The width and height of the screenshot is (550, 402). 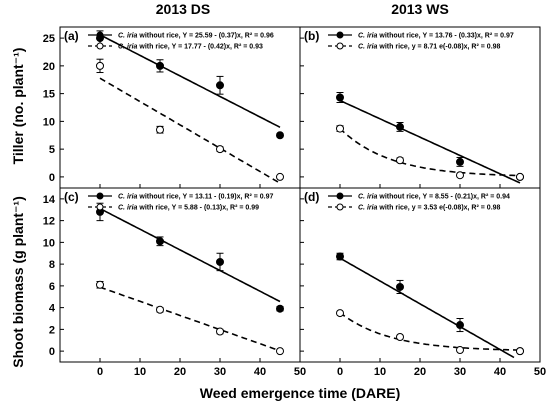 I want to click on y-tick-label: 25, so click(x=49, y=39).